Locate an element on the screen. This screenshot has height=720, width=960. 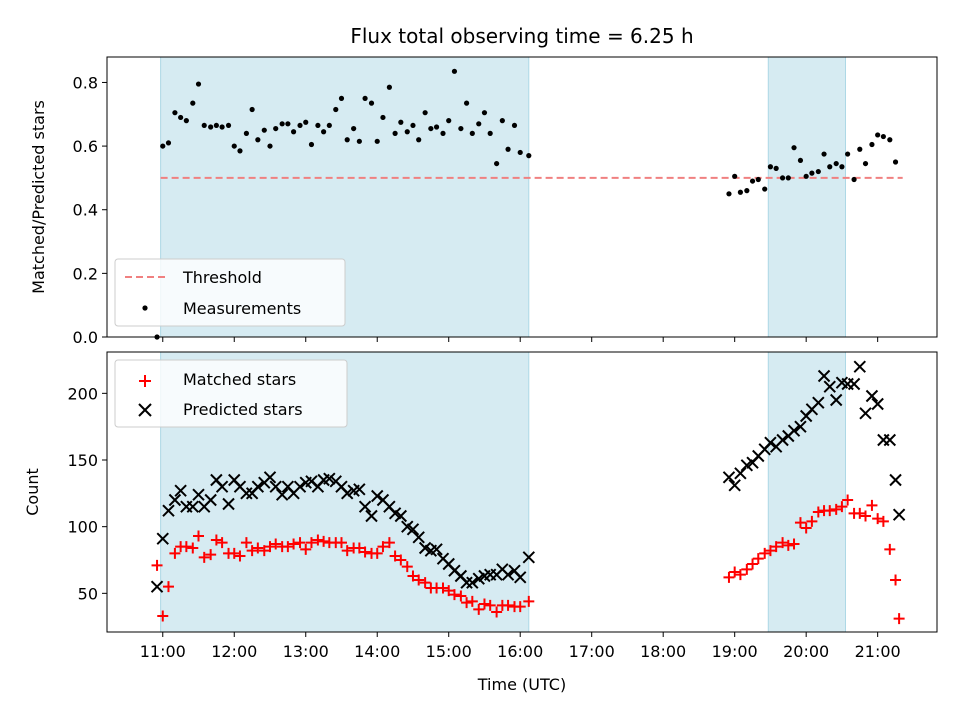
y-tick-label: 0.4 is located at coordinates (85, 210).